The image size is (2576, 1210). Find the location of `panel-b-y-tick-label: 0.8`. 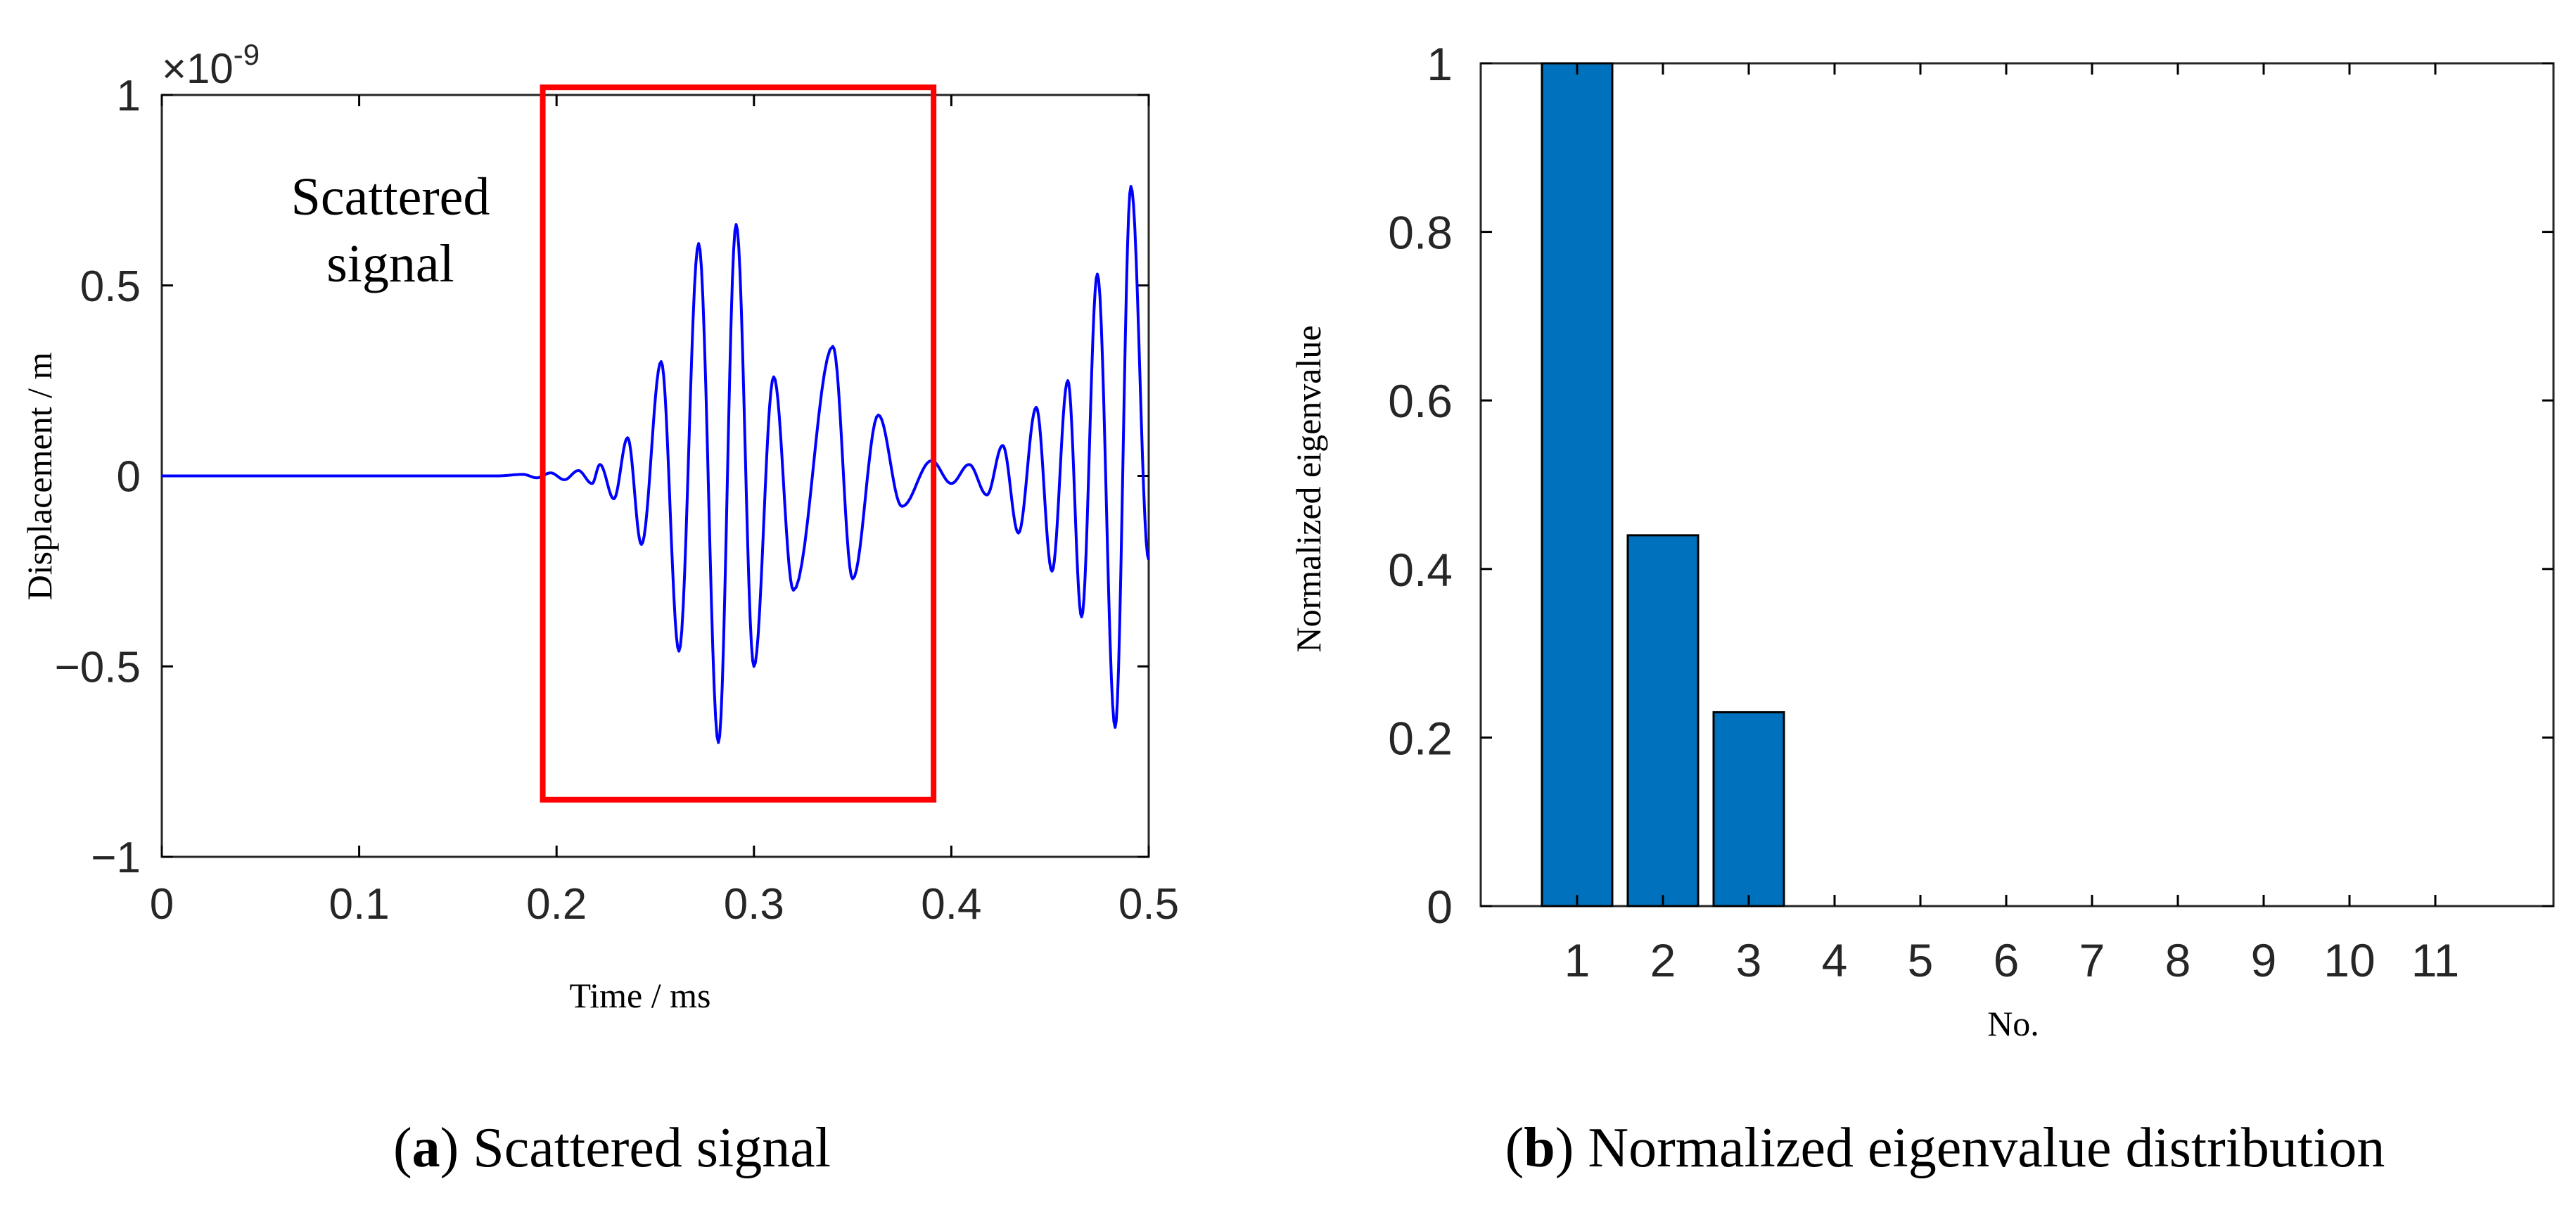

panel-b-y-tick-label: 0.8 is located at coordinates (1420, 233).